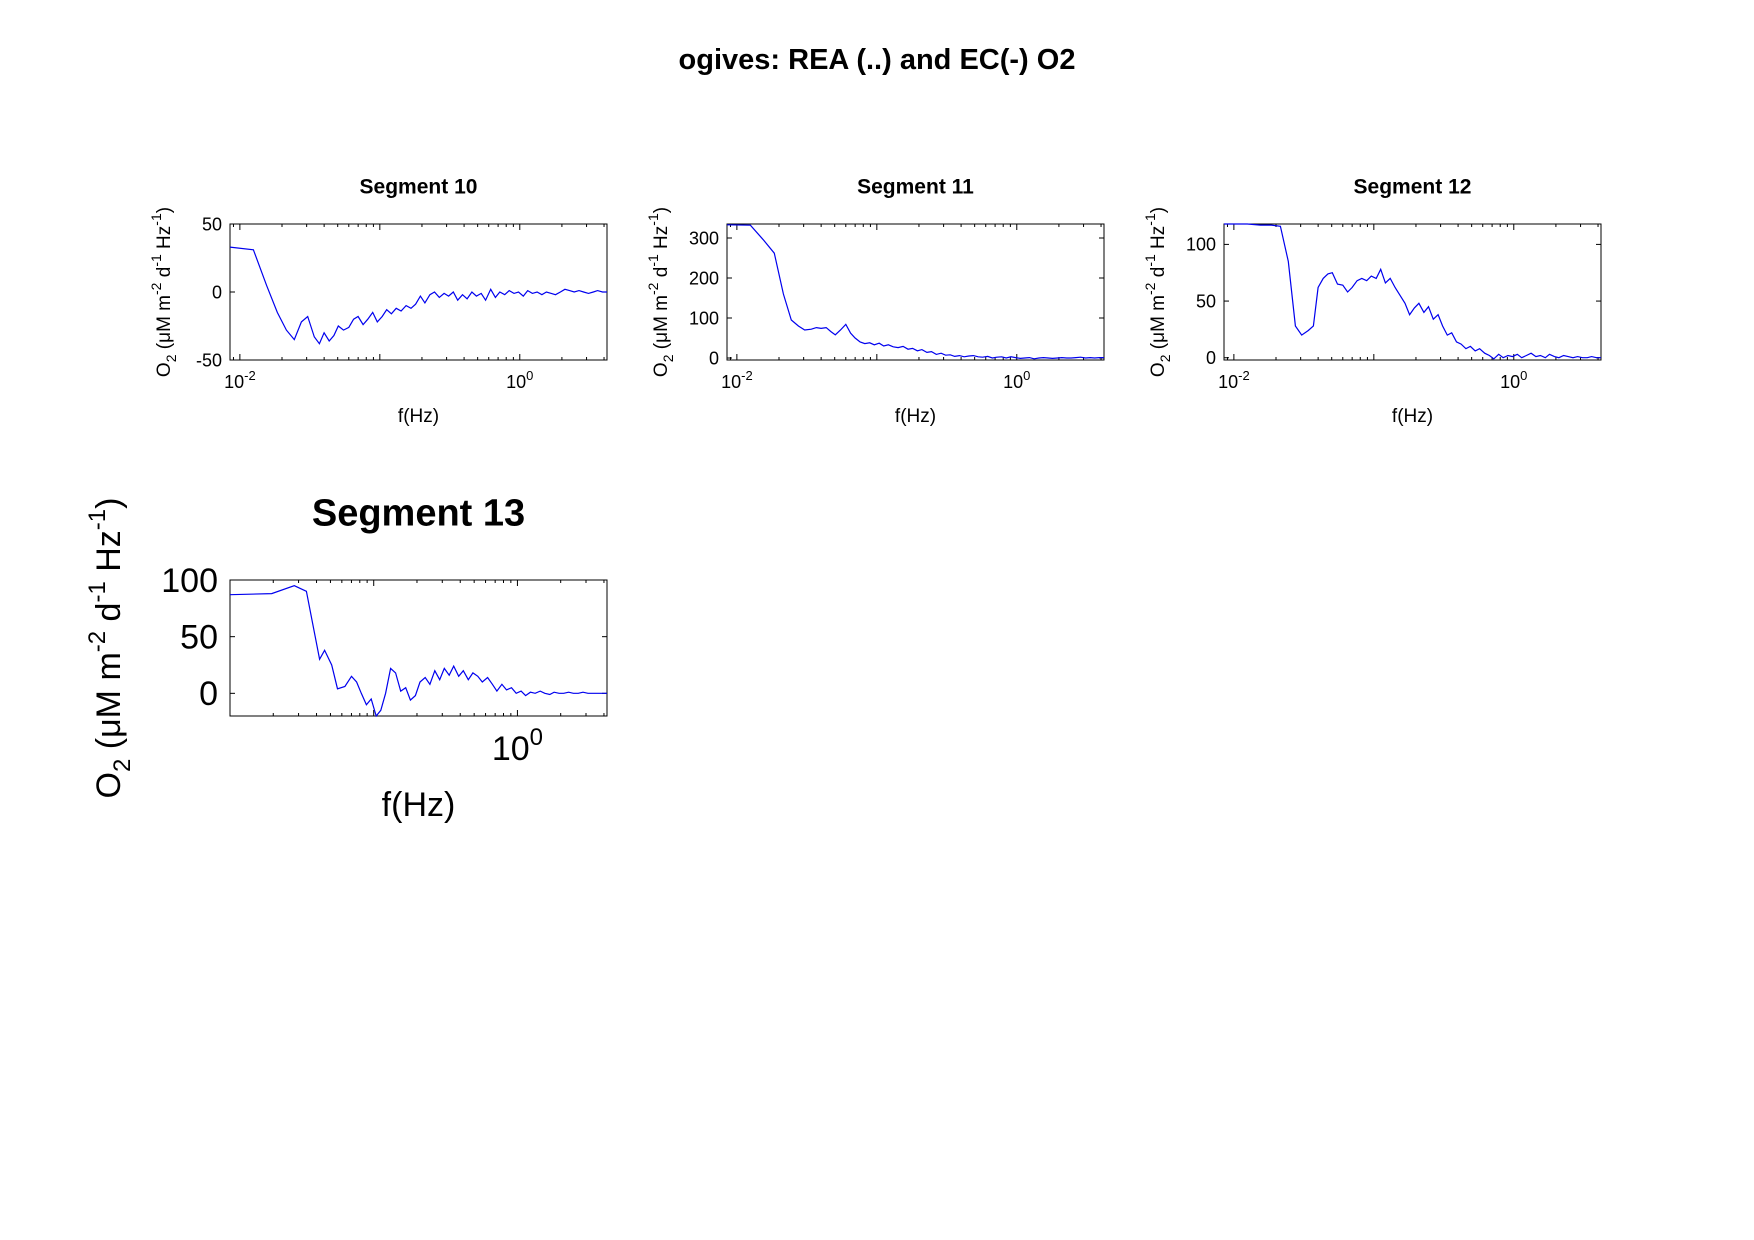  What do you see at coordinates (418, 513) in the screenshot?
I see `chart-title: Segment 13` at bounding box center [418, 513].